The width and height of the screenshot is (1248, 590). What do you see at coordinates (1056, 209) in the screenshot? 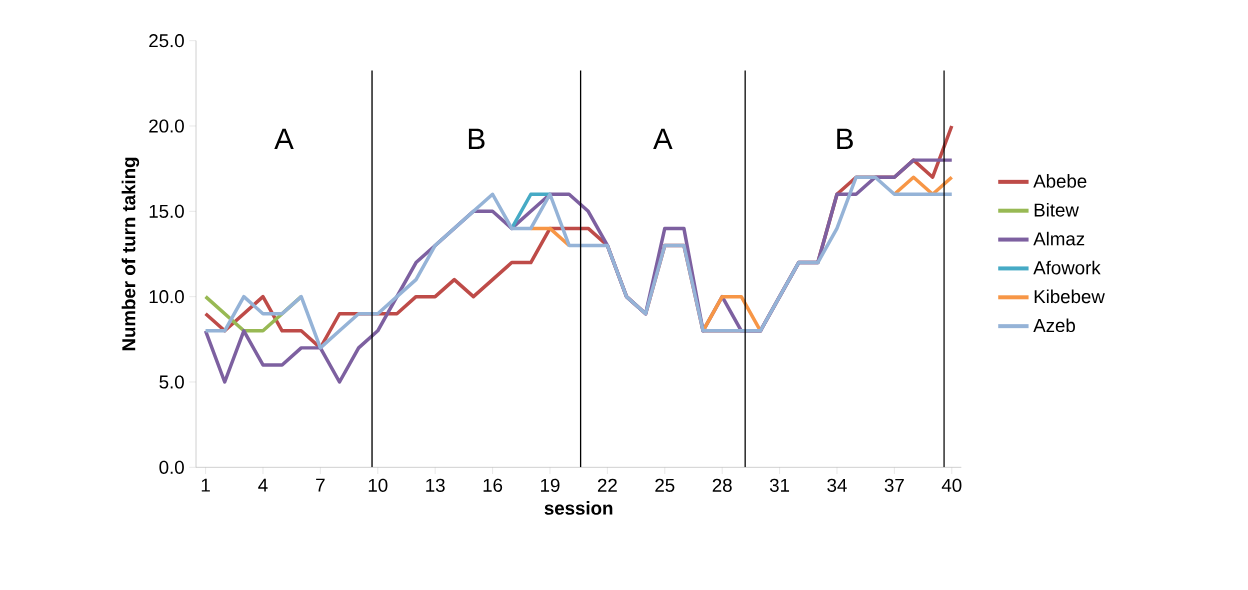
I see `legend-label: Bitew` at bounding box center [1056, 209].